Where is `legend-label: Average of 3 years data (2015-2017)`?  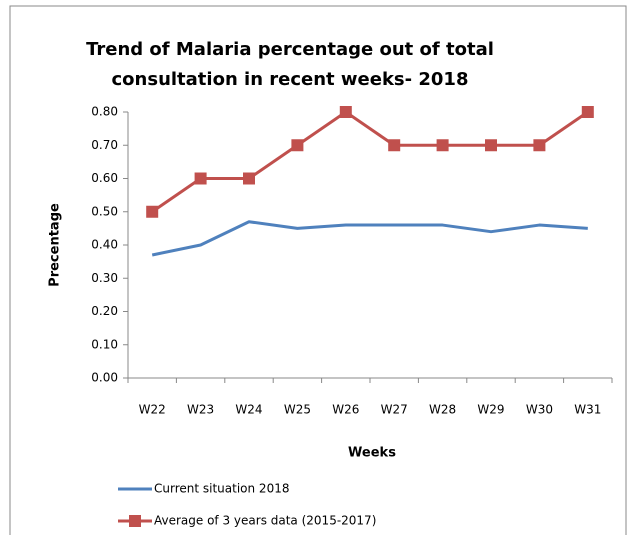 legend-label: Average of 3 years data (2015-2017) is located at coordinates (265, 521).